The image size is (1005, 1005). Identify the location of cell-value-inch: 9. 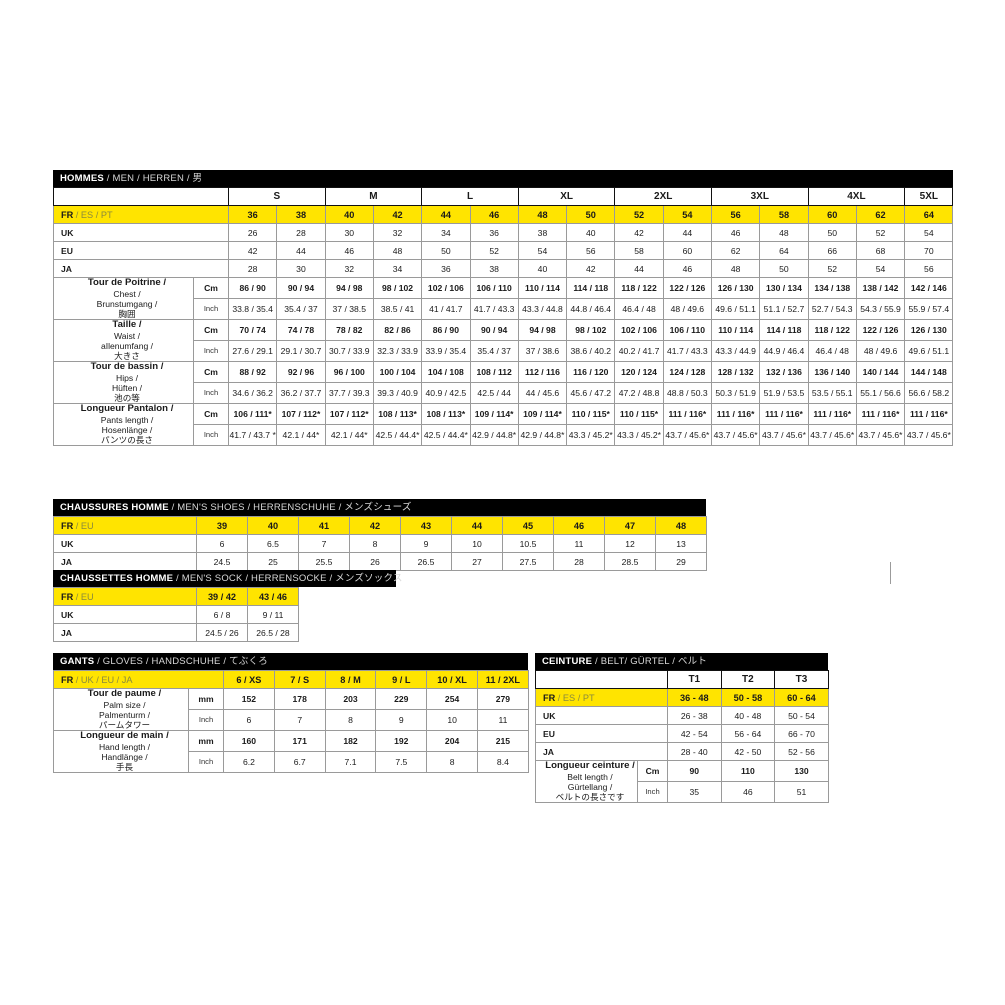
(401, 720).